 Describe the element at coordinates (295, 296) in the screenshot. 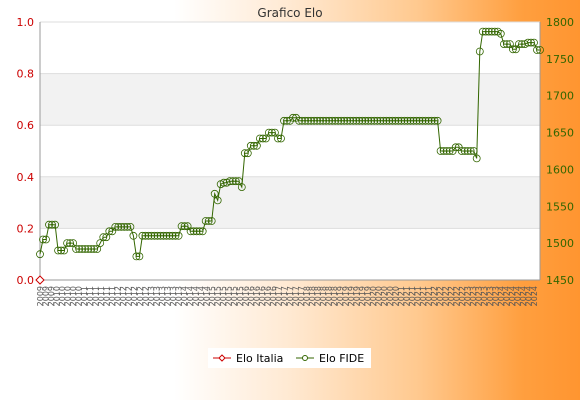

I see `x-tick-label: 2017` at that location.